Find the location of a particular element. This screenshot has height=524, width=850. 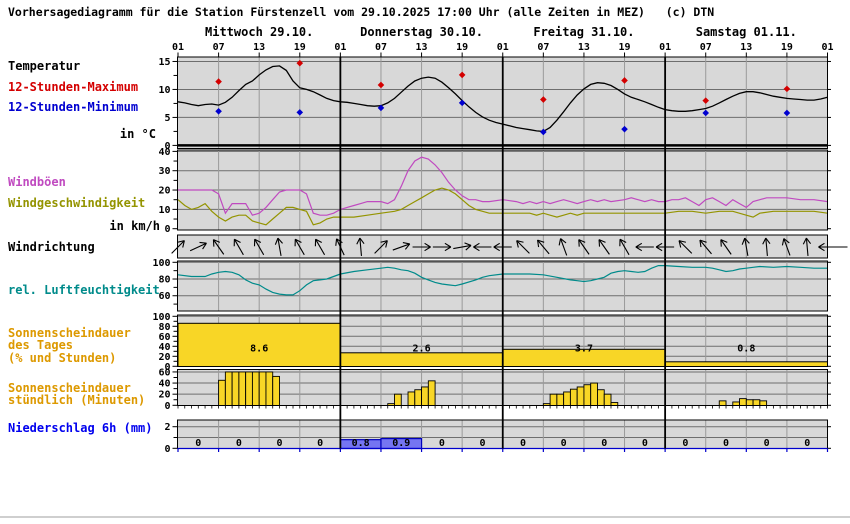

svg-text: 8.6 is located at coordinates (259, 349).